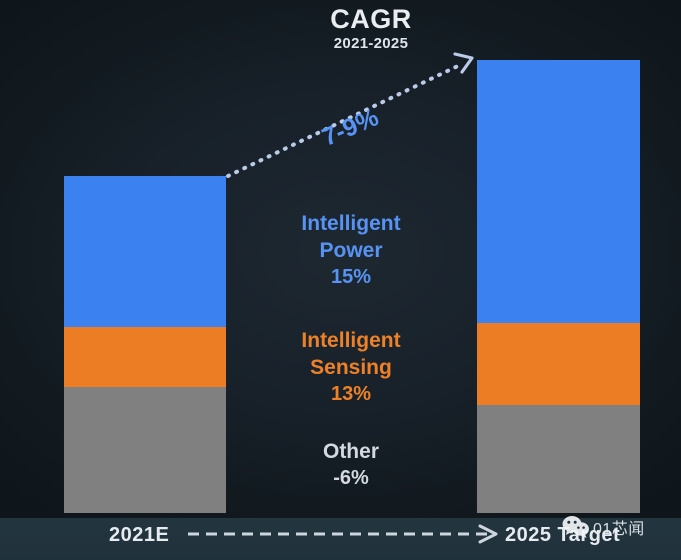 This screenshot has height=560, width=681. I want to click on legend-label-sensing-pct: 13%, so click(351, 394).